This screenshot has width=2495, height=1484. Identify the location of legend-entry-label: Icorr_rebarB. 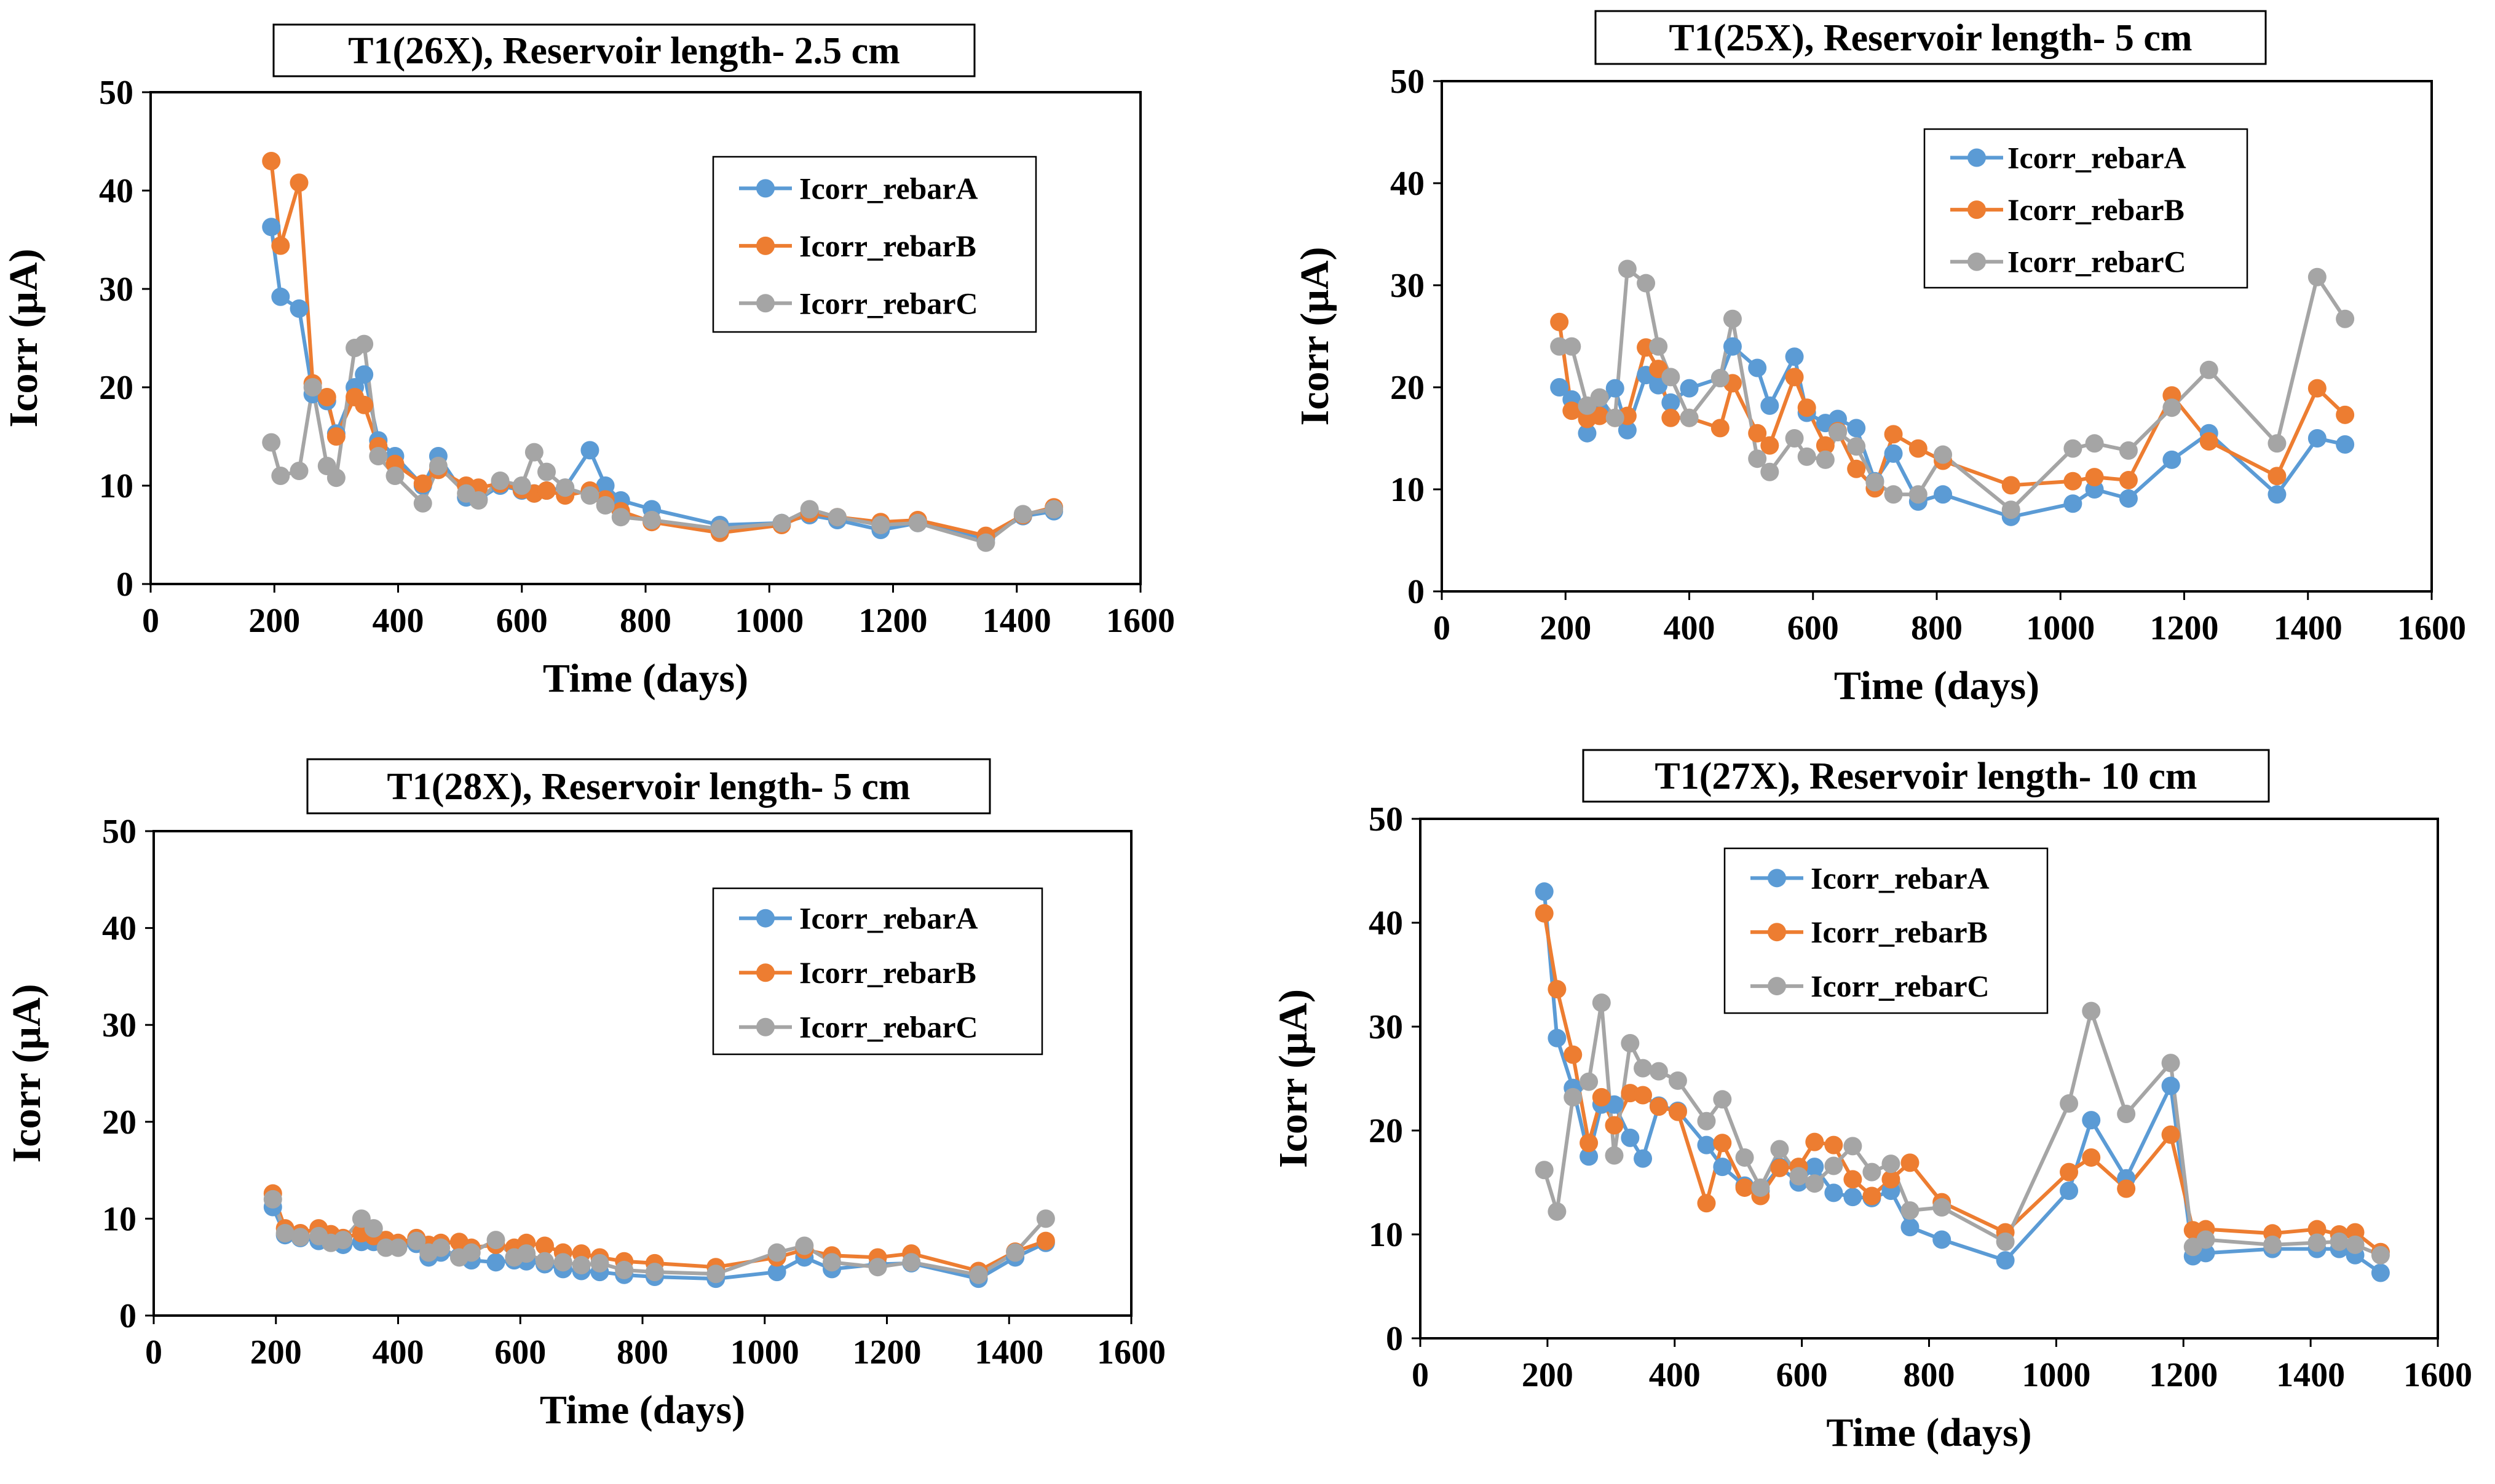
(887, 246).